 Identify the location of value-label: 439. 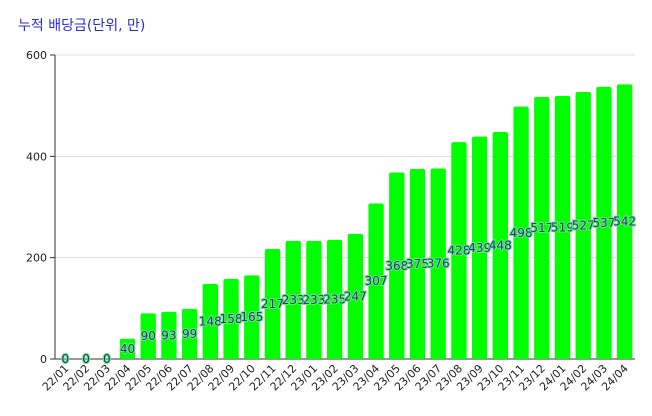
(479, 248).